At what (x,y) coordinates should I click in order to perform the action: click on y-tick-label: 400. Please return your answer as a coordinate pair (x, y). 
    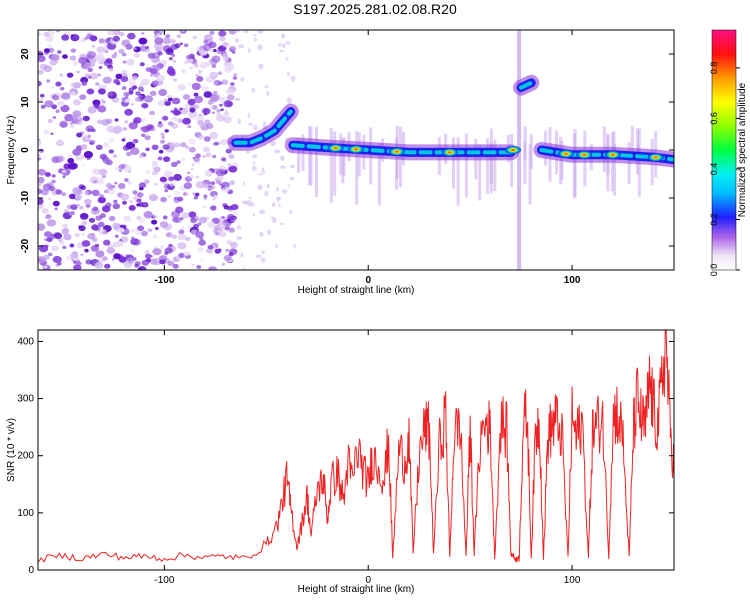
    Looking at the image, I should click on (25, 341).